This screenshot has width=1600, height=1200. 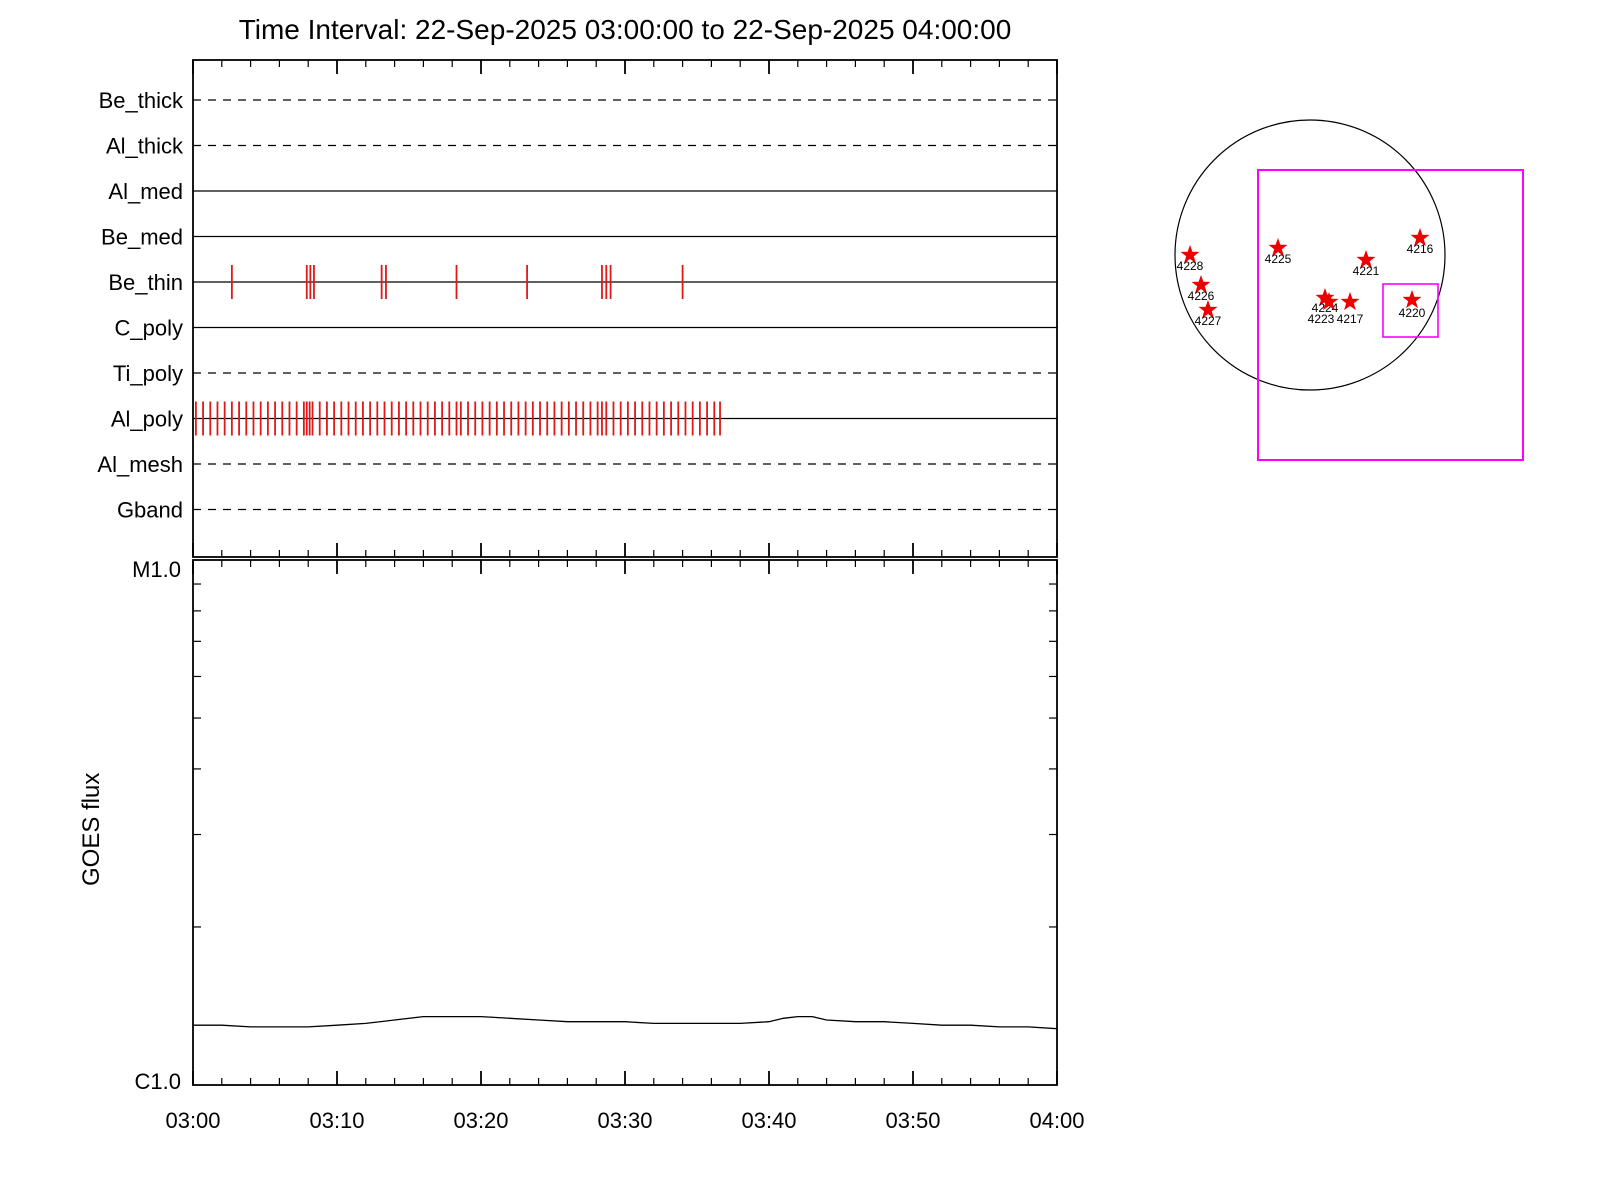 What do you see at coordinates (1321, 319) in the screenshot?
I see `active-region-label-4223: 4223` at bounding box center [1321, 319].